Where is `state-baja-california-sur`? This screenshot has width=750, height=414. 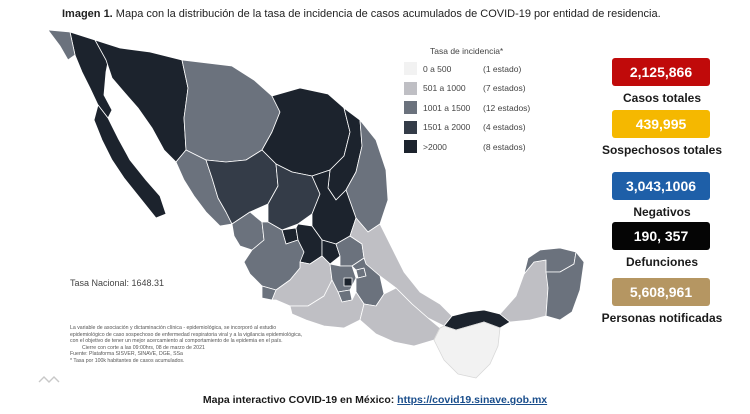
state-baja-california-sur is located at coordinates (130, 161).